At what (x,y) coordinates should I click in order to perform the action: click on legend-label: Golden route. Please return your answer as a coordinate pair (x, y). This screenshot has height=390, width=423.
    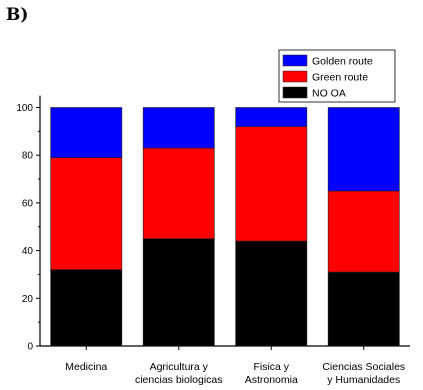
    Looking at the image, I should click on (342, 62).